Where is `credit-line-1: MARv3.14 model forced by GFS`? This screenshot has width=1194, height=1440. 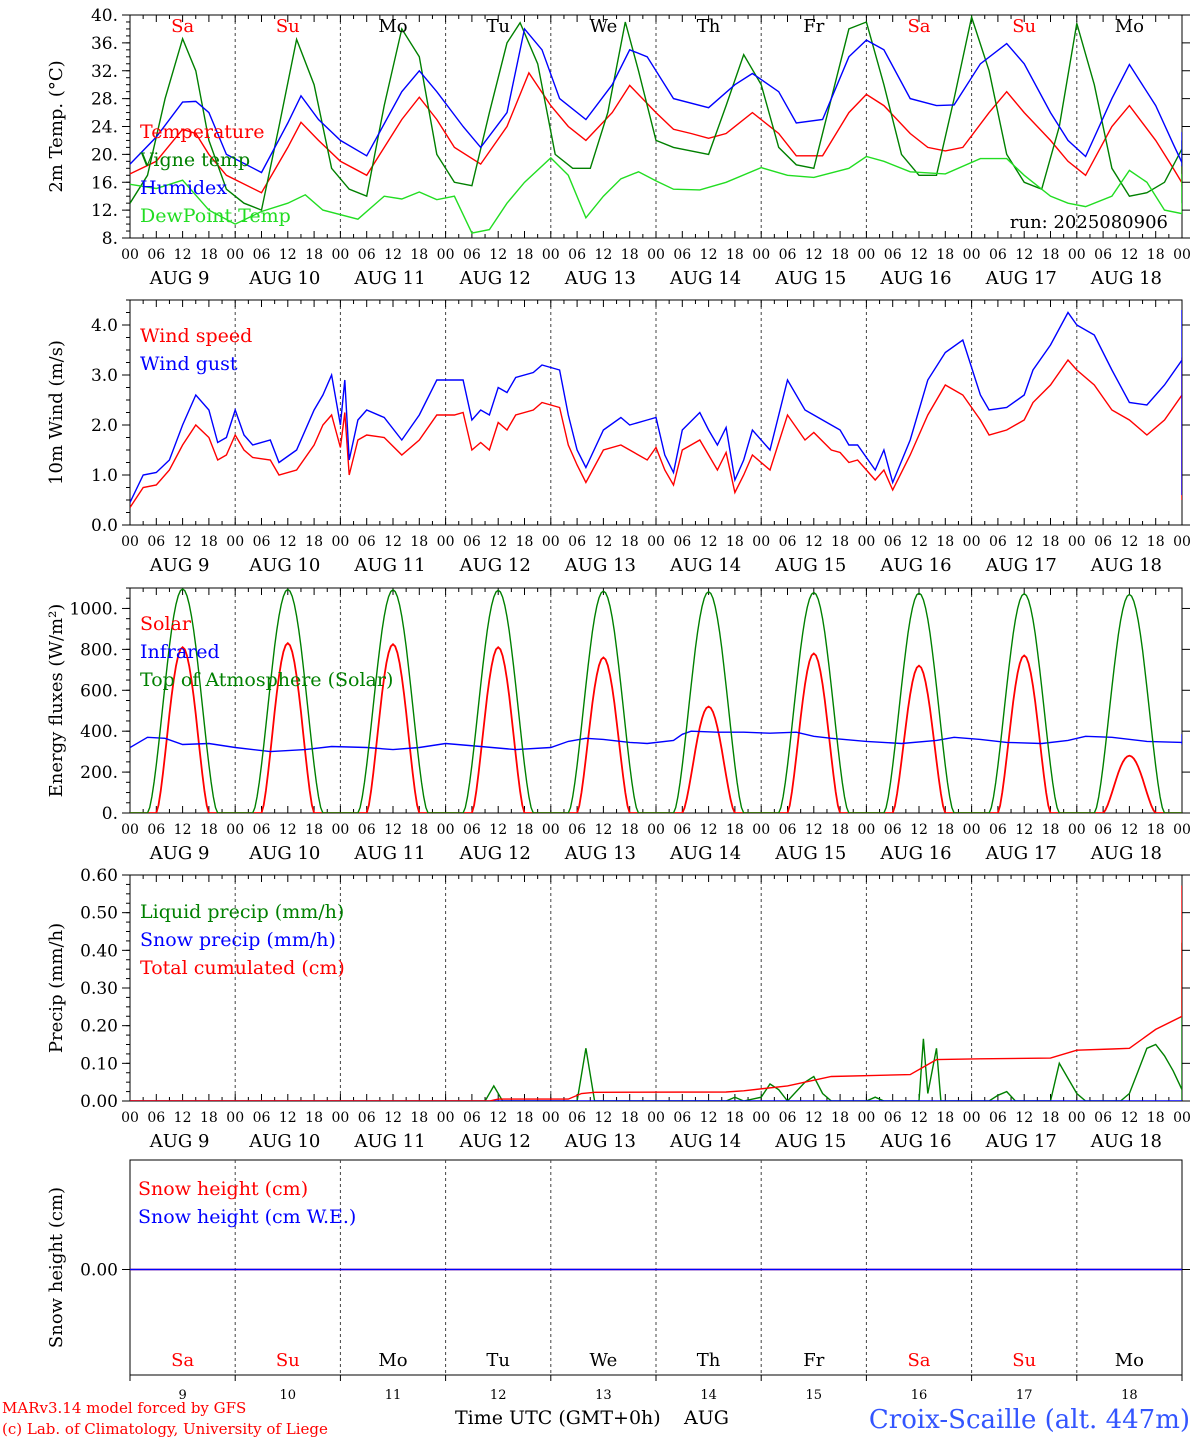 credit-line-1: MARv3.14 model forced by GFS is located at coordinates (124, 1408).